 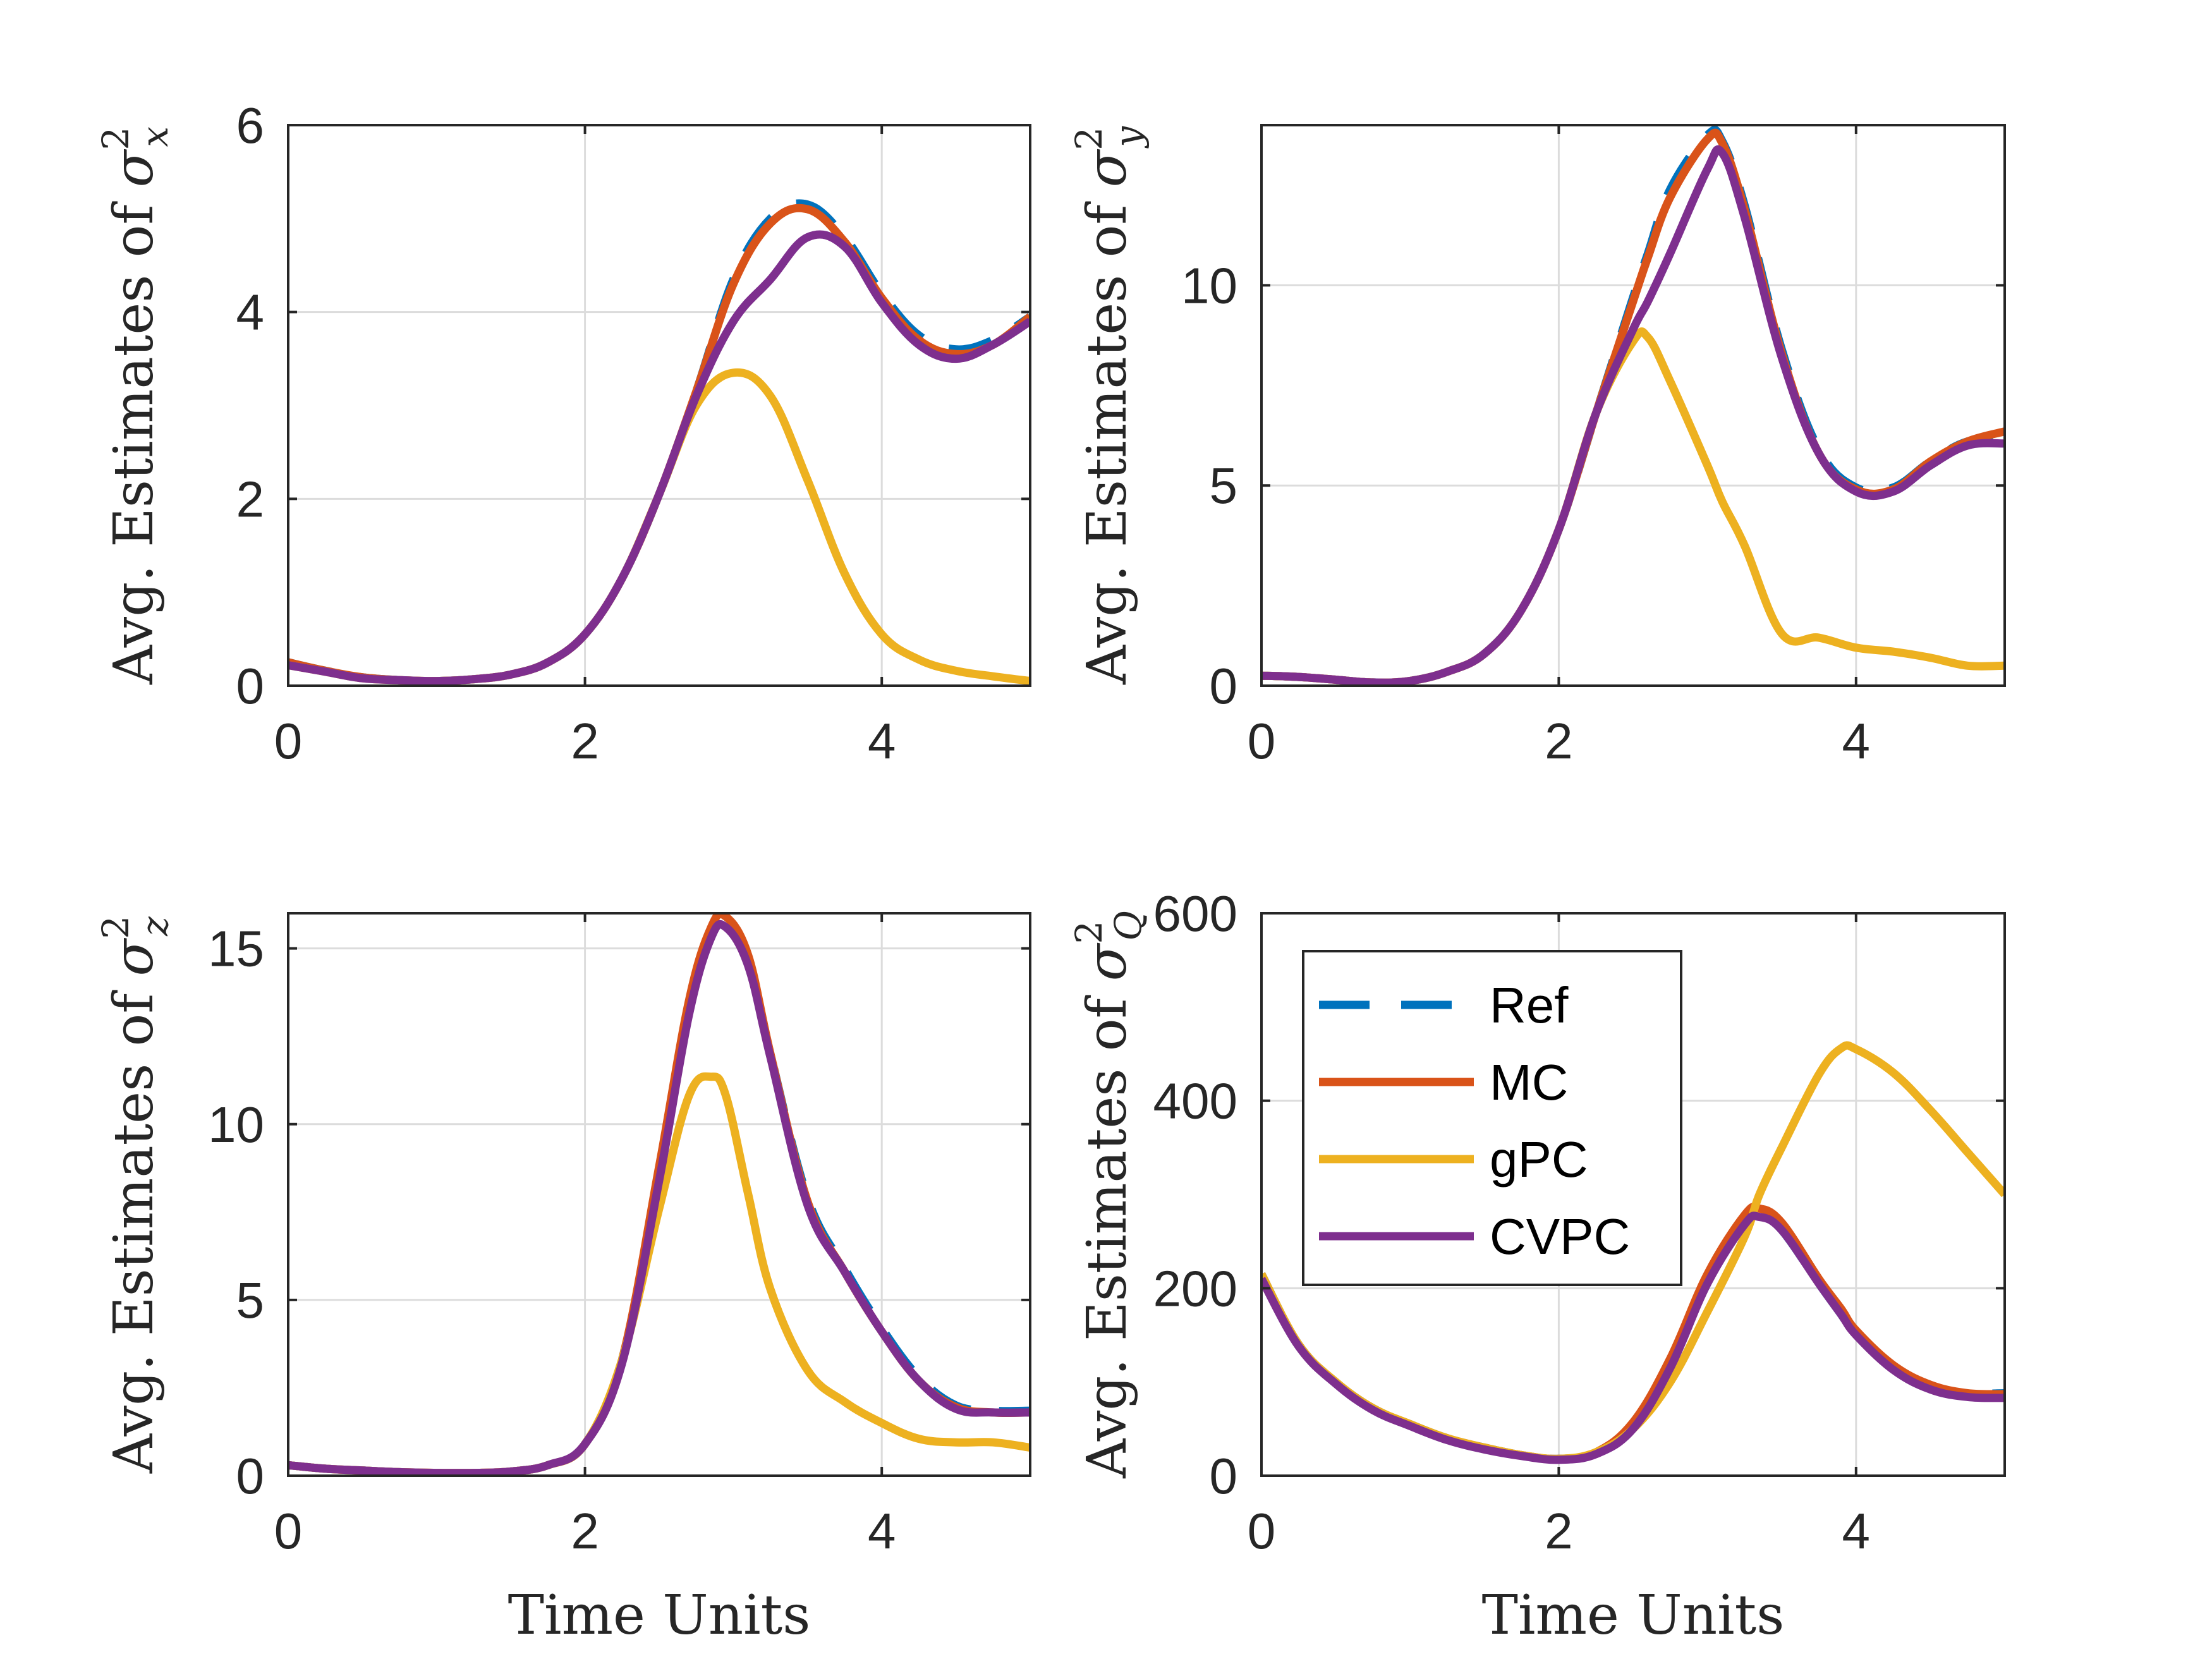 I want to click on y-tick-label: 15, so click(x=236, y=949).